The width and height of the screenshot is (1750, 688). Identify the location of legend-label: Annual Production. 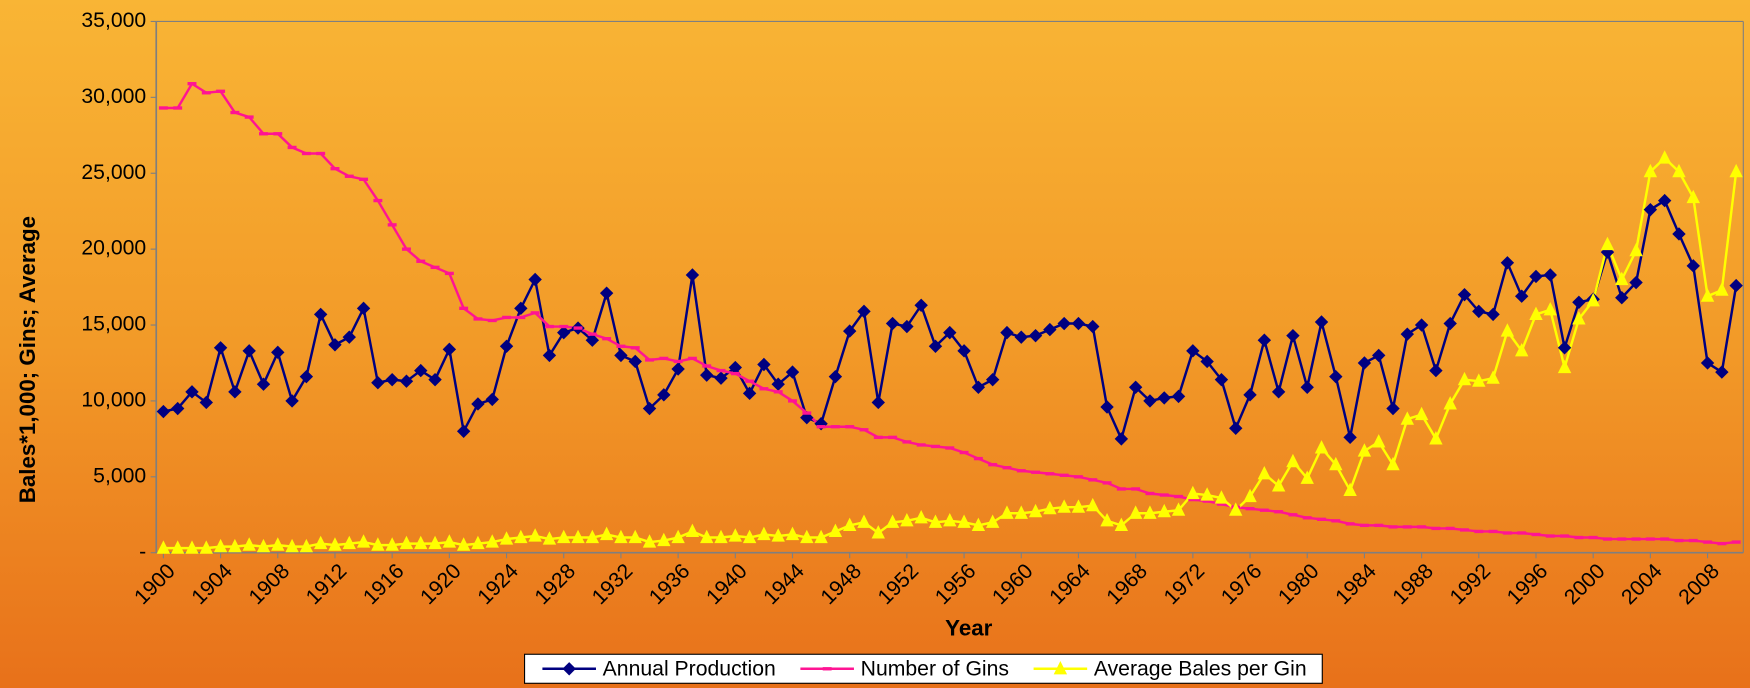
(689, 668).